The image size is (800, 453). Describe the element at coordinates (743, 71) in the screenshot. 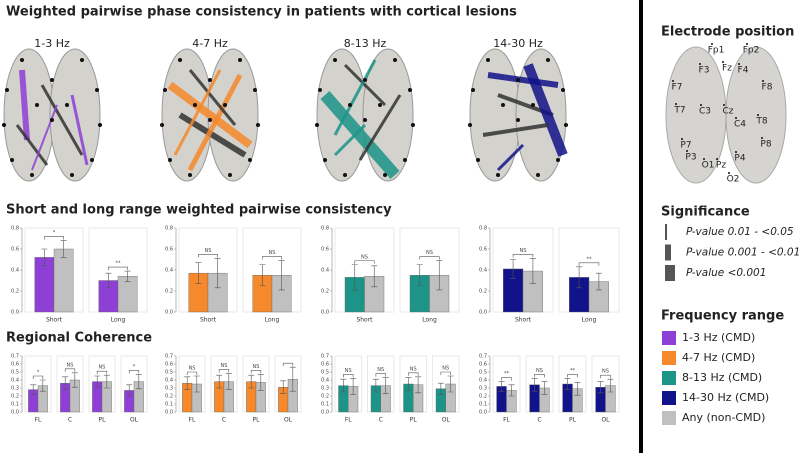

I see `electrode-label: F4` at that location.